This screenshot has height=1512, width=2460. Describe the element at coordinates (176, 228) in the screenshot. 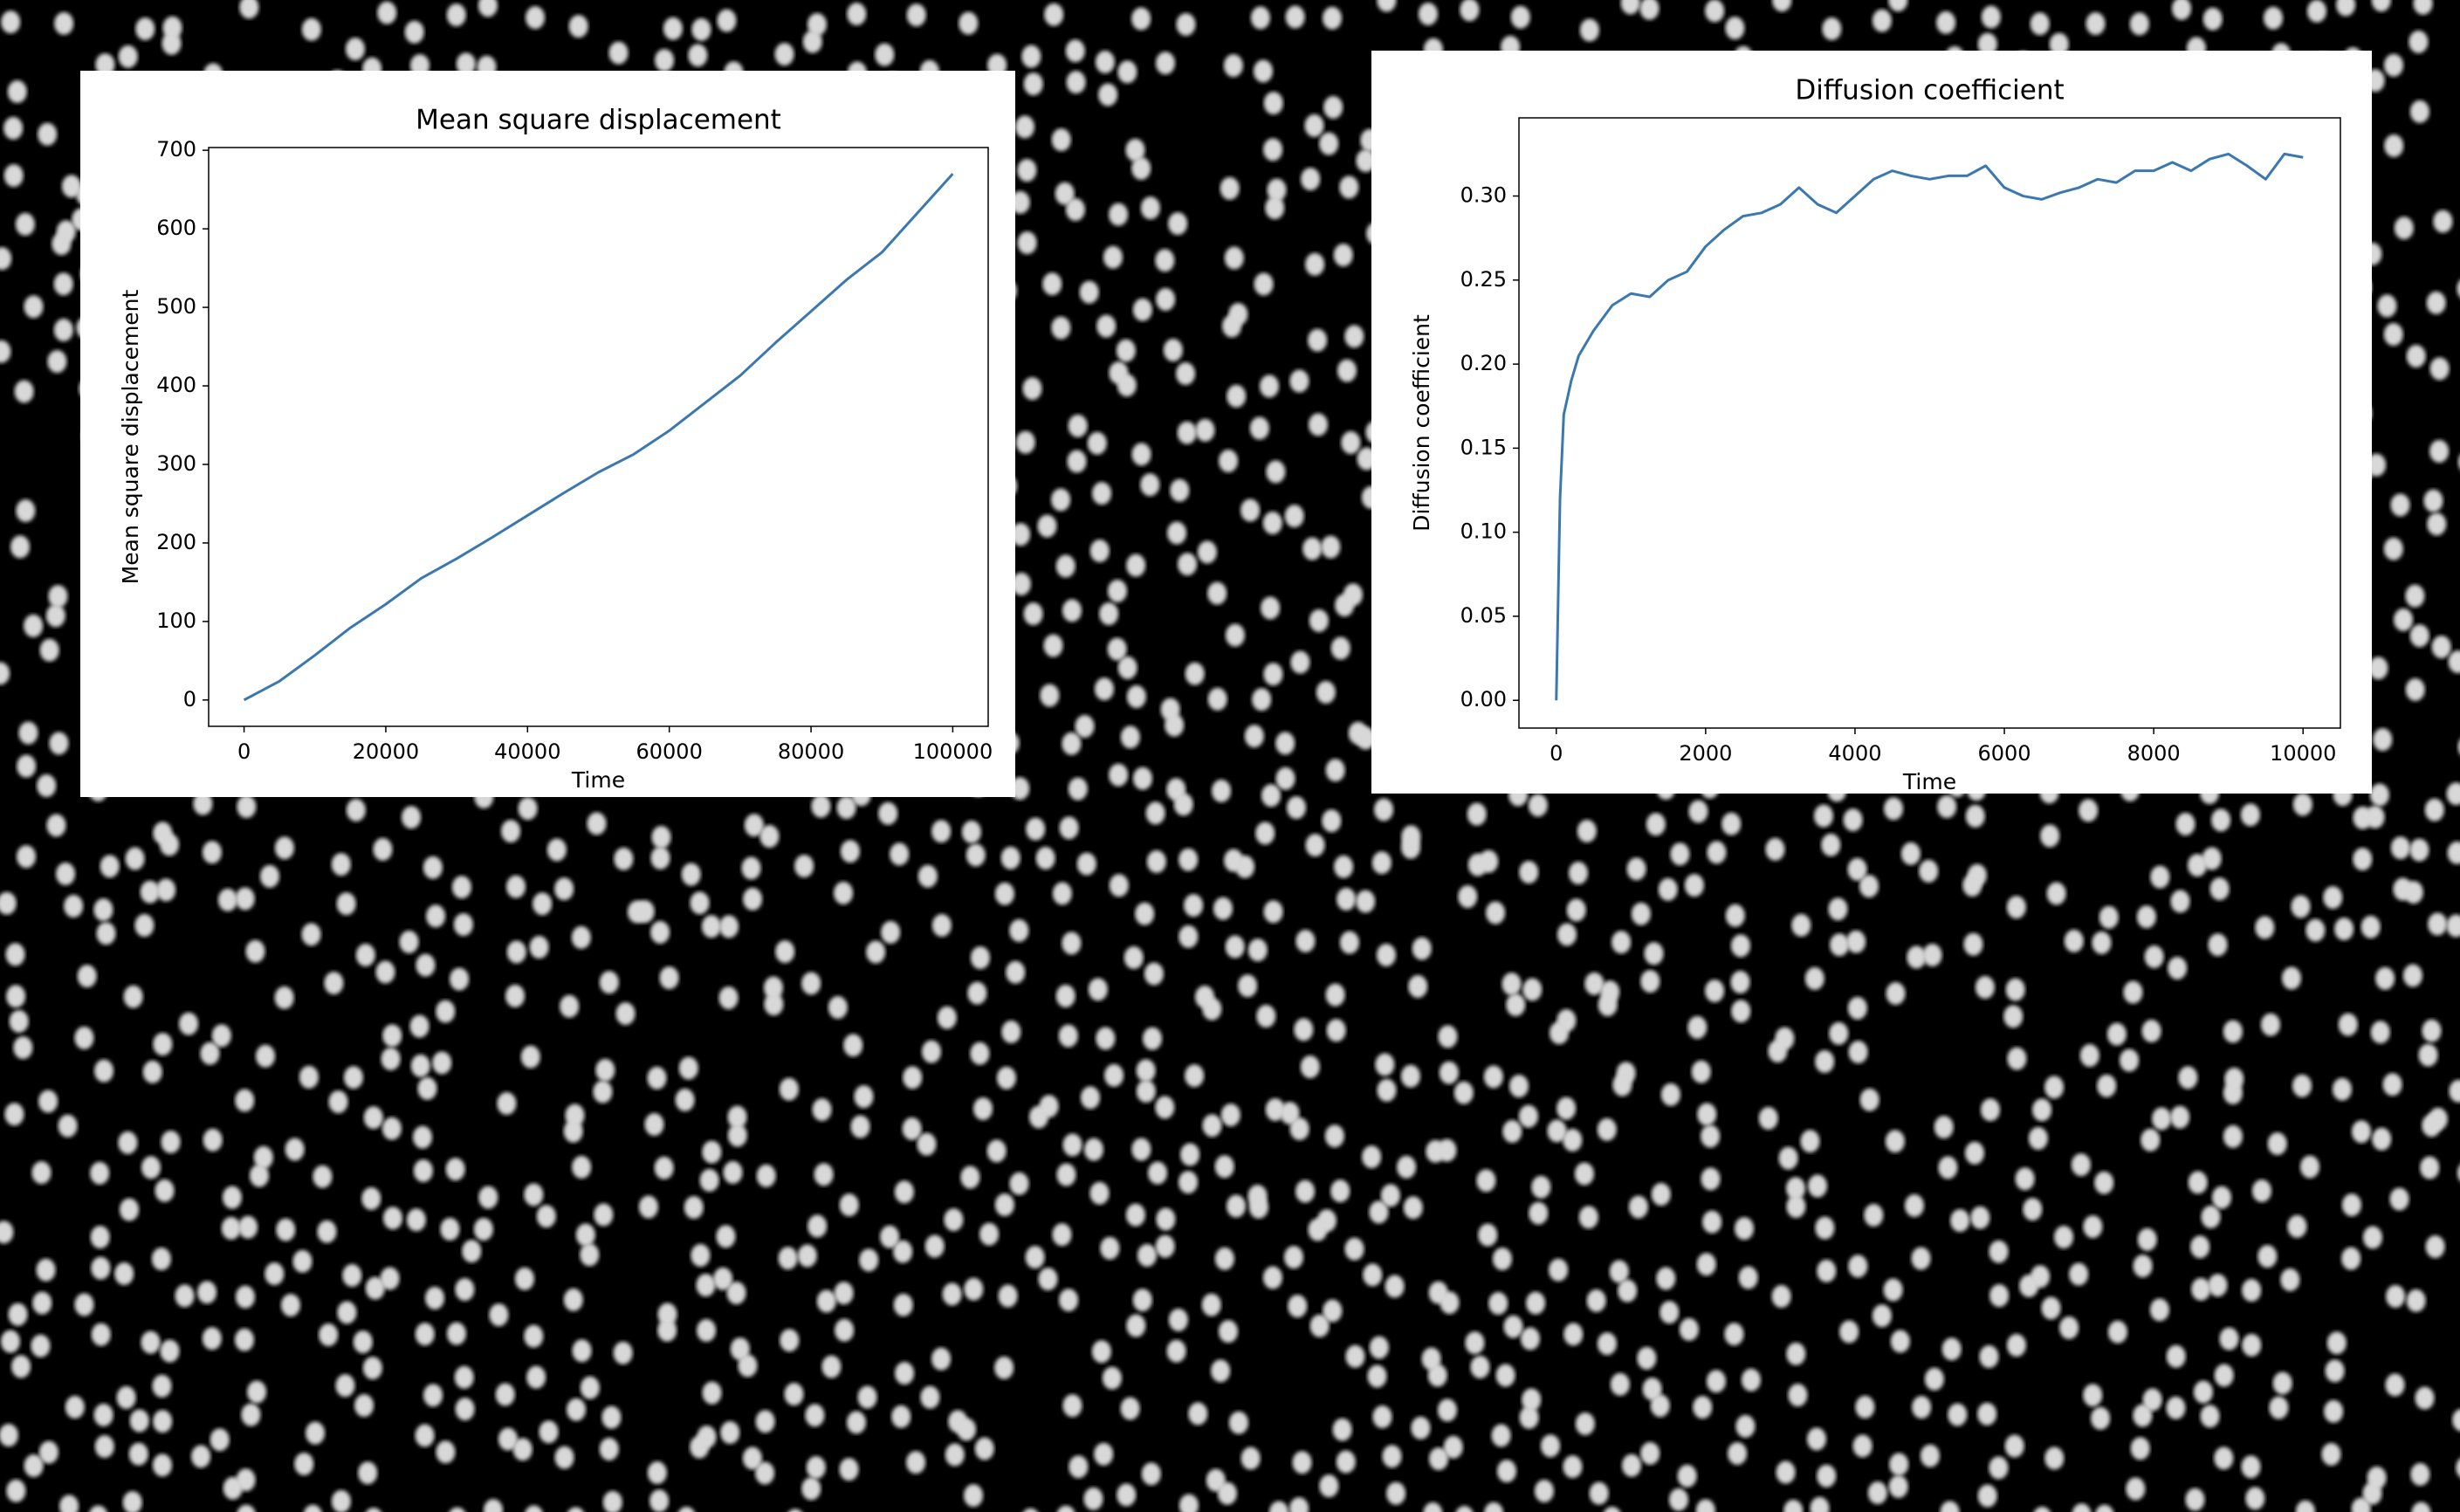

I see `y-tick-label: 600` at that location.